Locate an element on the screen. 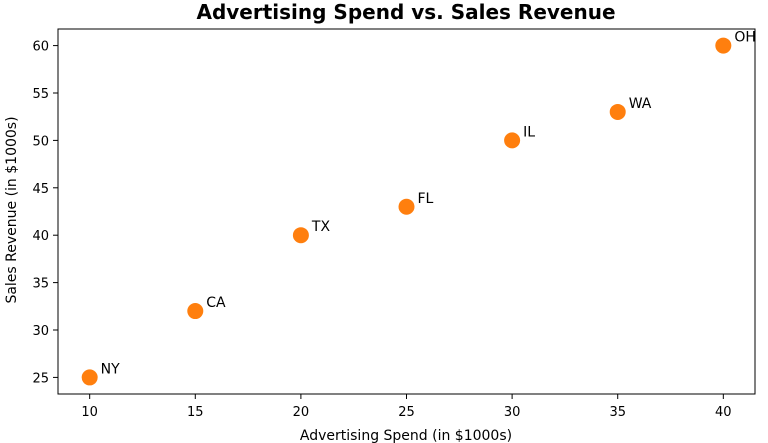 This screenshot has height=443, width=768. x-tick-label: 30 is located at coordinates (512, 412).